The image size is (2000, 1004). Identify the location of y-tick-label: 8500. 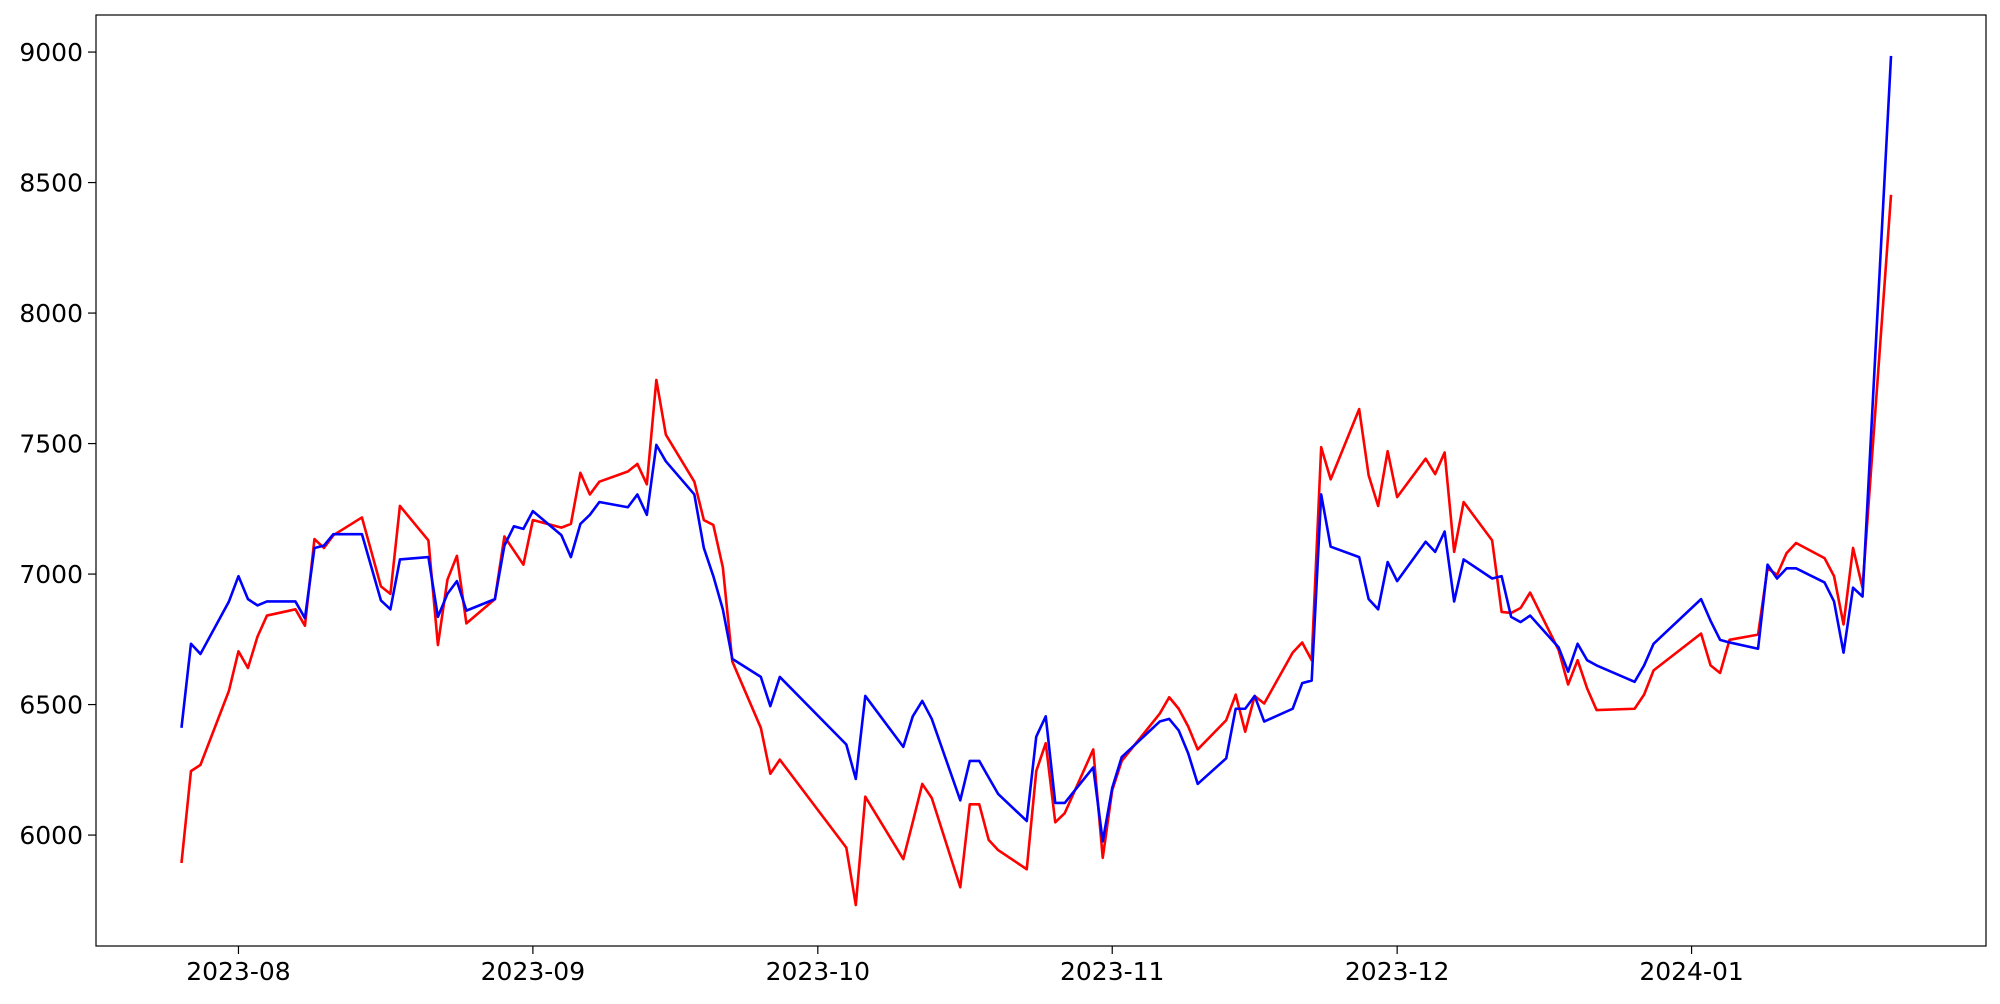
(51, 183).